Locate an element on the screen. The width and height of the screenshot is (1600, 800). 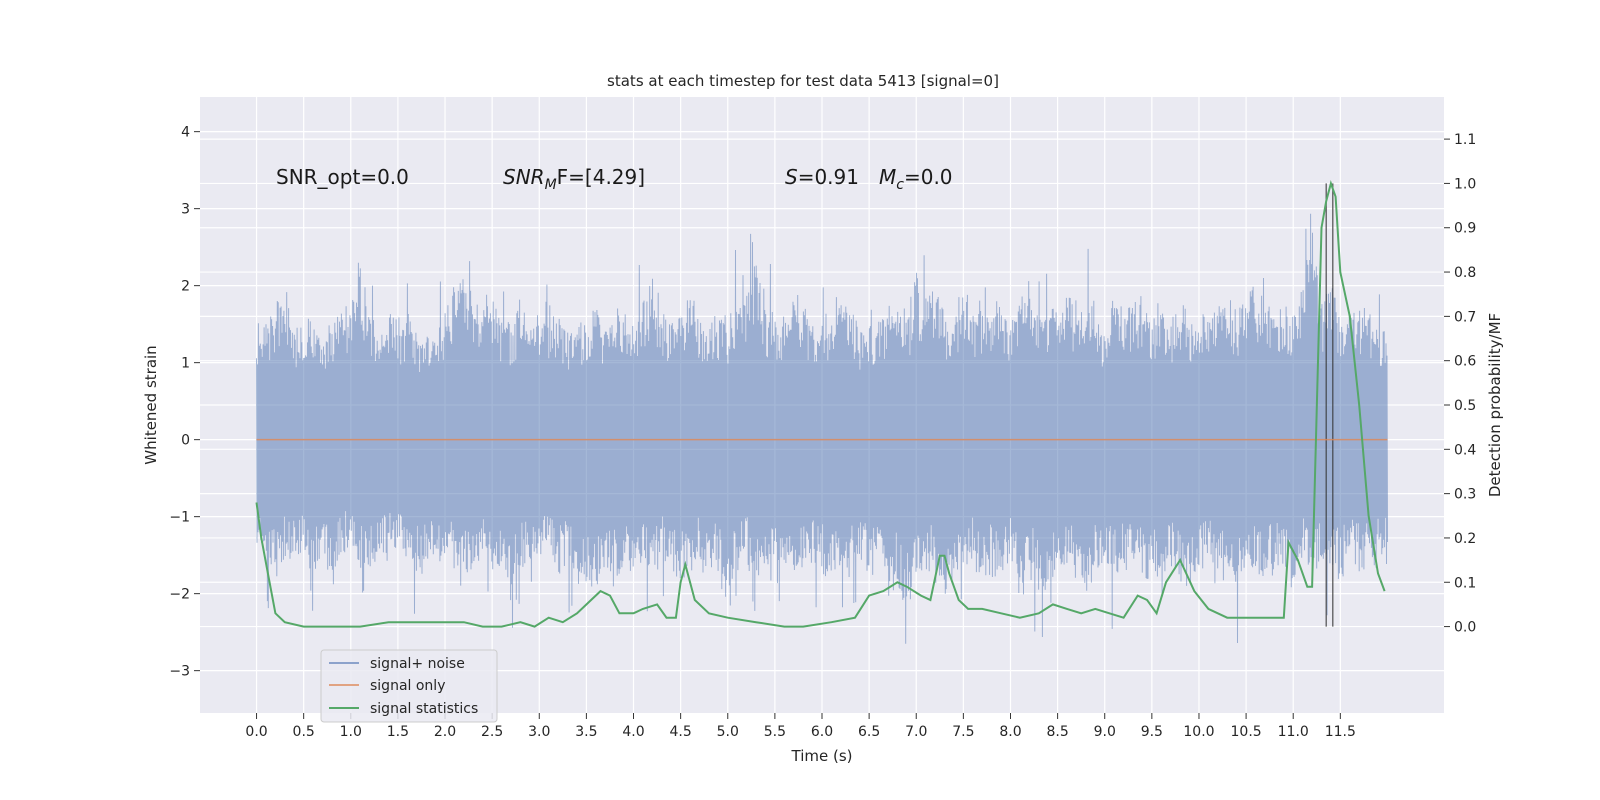
legend-label-signal: signal only is located at coordinates (407, 686).